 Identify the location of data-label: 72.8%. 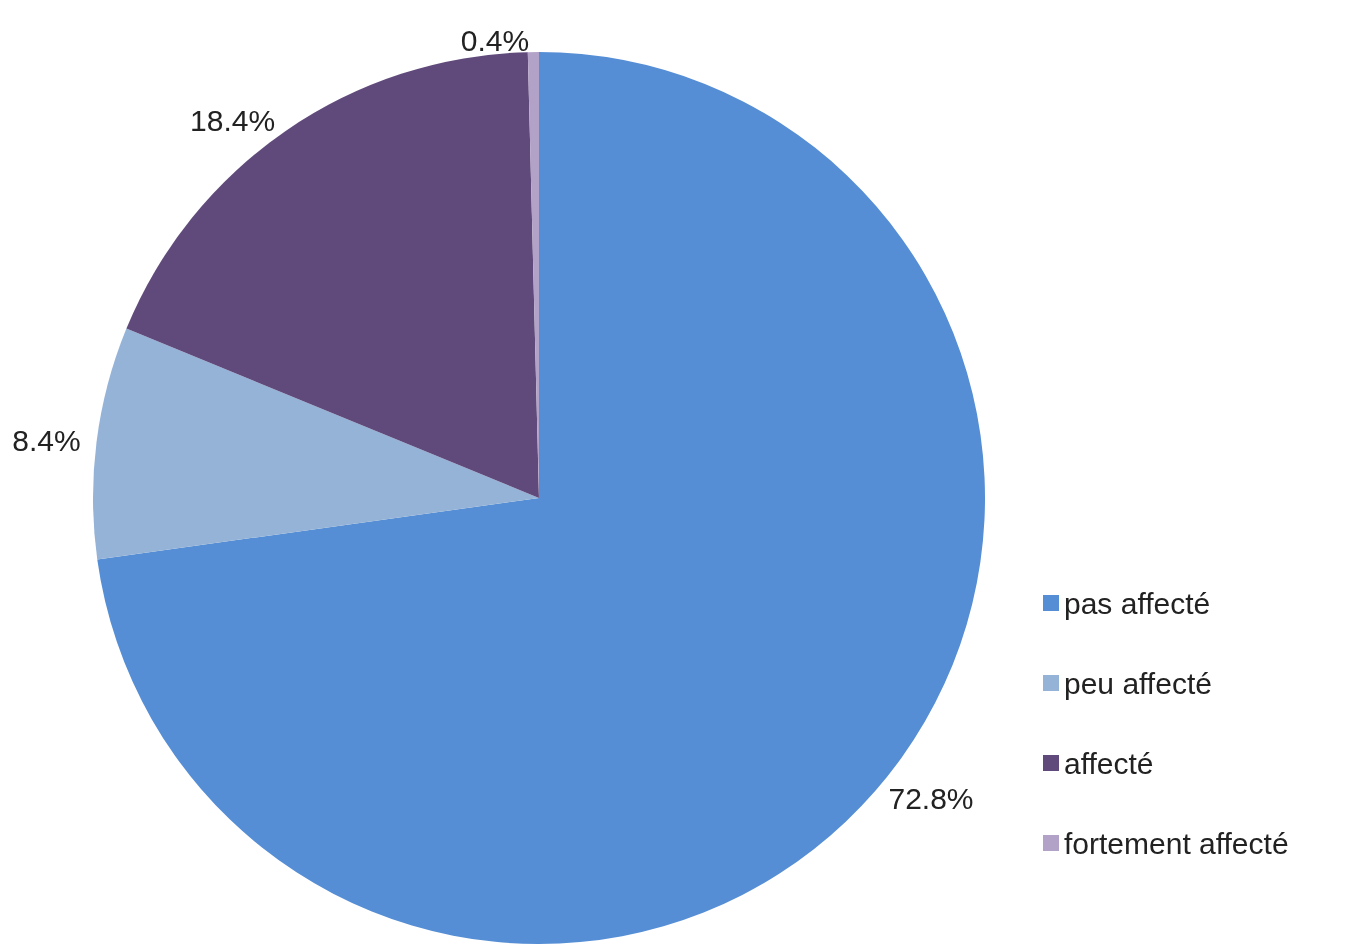
(931, 799).